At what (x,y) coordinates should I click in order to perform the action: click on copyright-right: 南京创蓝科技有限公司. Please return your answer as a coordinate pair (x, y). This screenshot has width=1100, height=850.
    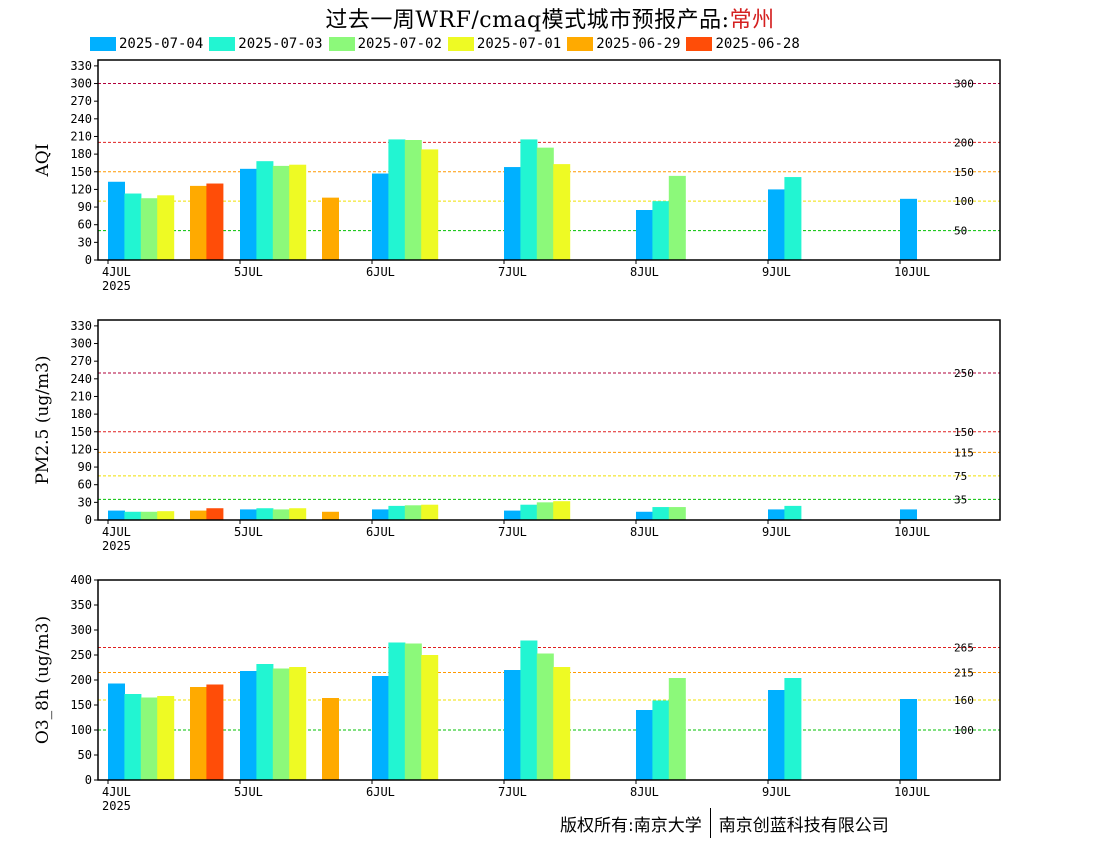
    Looking at the image, I should click on (803, 825).